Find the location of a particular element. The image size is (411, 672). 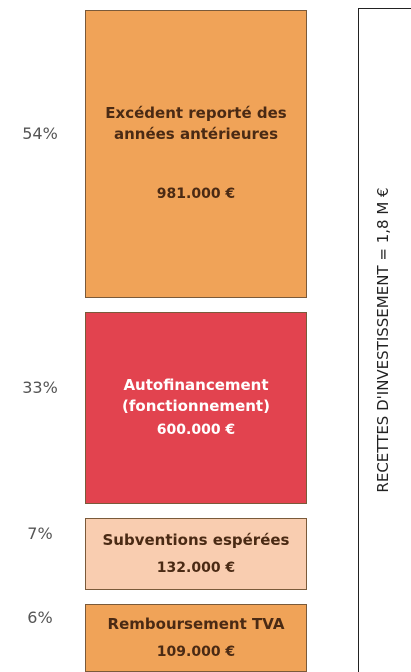

block-label: Remboursement TVA is located at coordinates (196, 623).